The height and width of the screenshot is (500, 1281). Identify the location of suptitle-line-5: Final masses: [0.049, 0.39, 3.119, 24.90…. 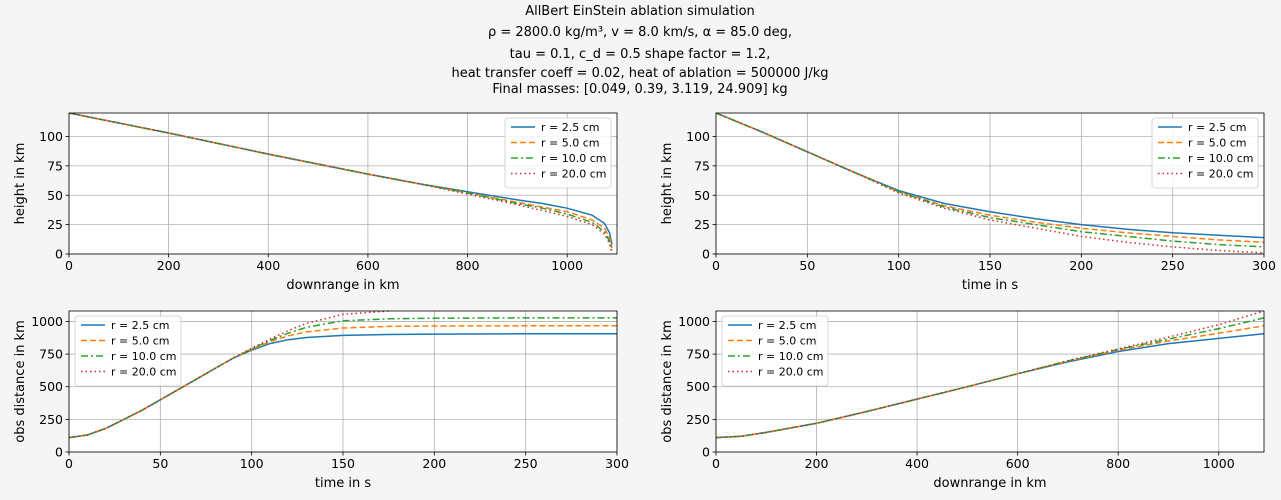
(639, 89).